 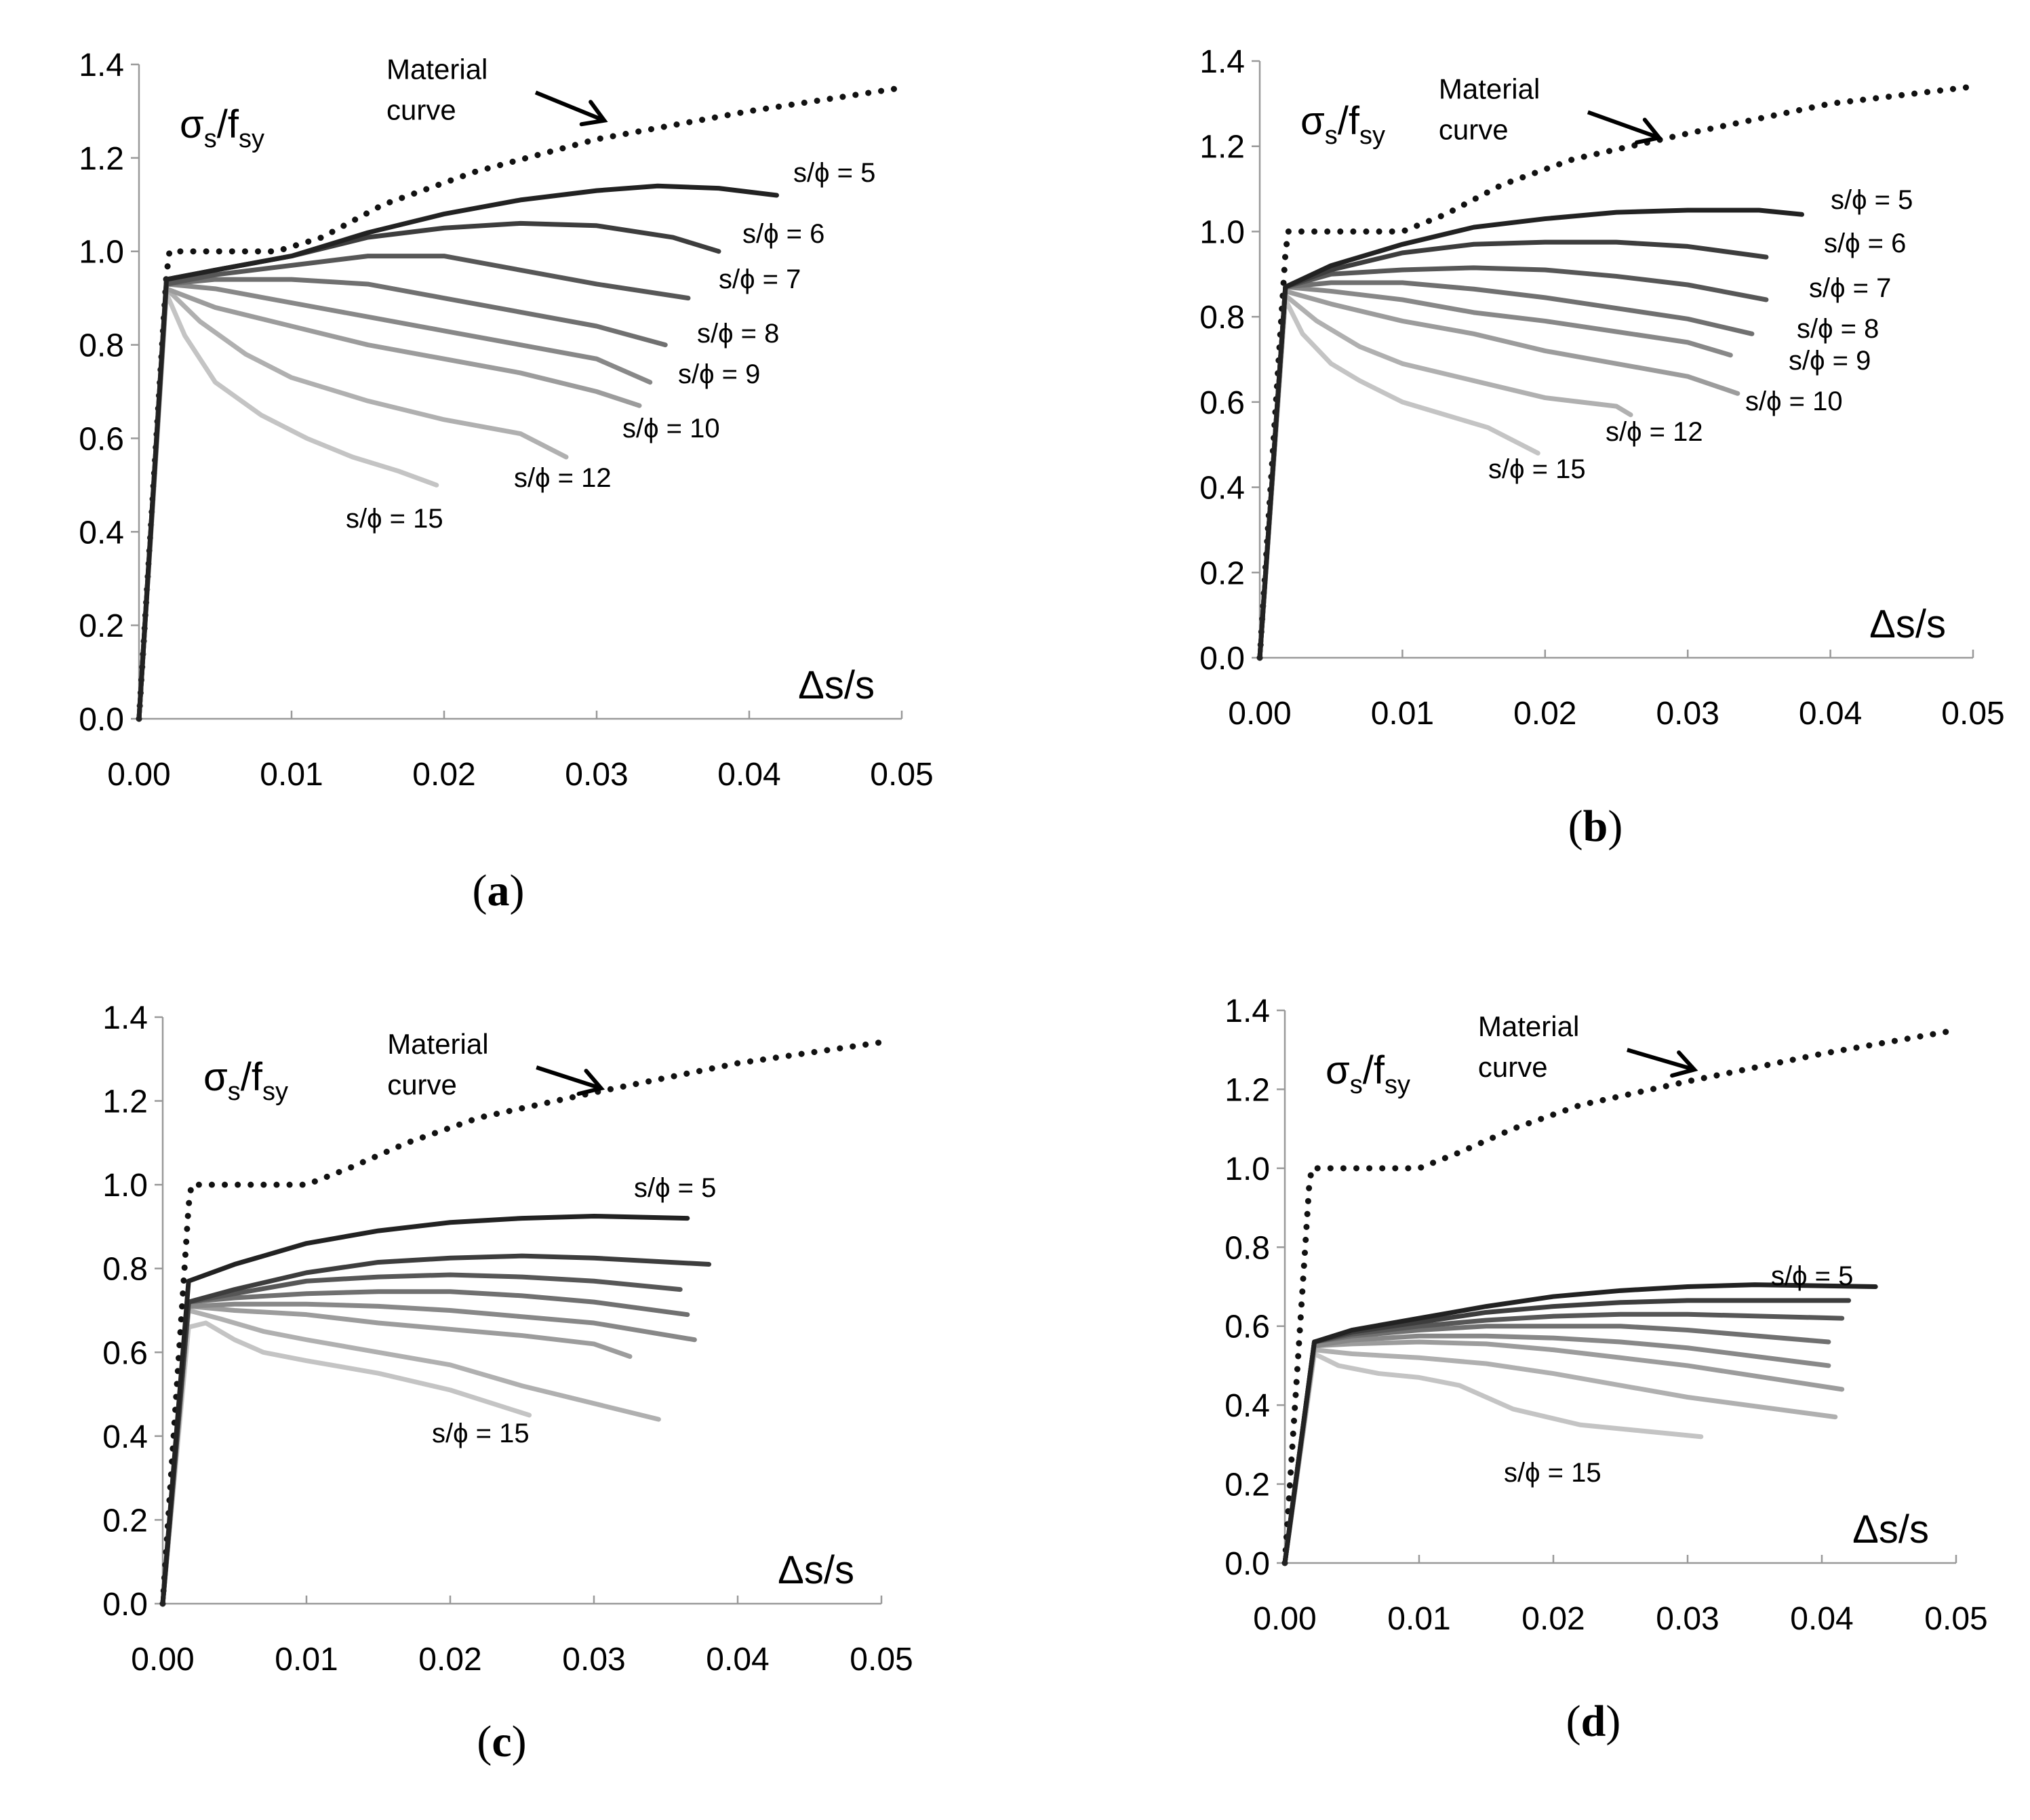 I want to click on series-label: s/ϕ = 7, so click(x=1850, y=288).